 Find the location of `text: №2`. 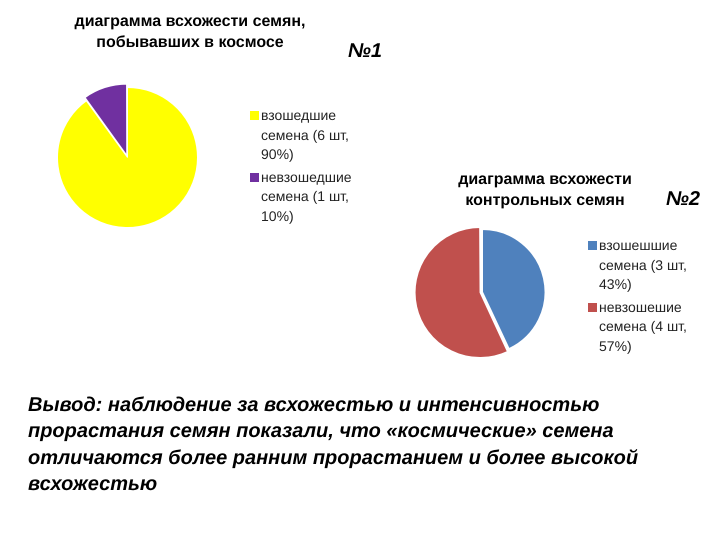

text: №2 is located at coordinates (683, 199).